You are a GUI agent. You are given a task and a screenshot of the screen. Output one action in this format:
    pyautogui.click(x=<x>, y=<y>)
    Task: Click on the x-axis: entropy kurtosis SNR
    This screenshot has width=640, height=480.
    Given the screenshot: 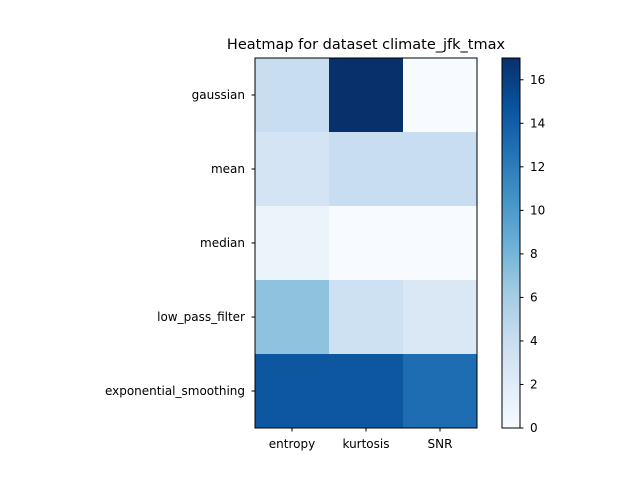 What is the action you would take?
    pyautogui.click(x=361, y=439)
    